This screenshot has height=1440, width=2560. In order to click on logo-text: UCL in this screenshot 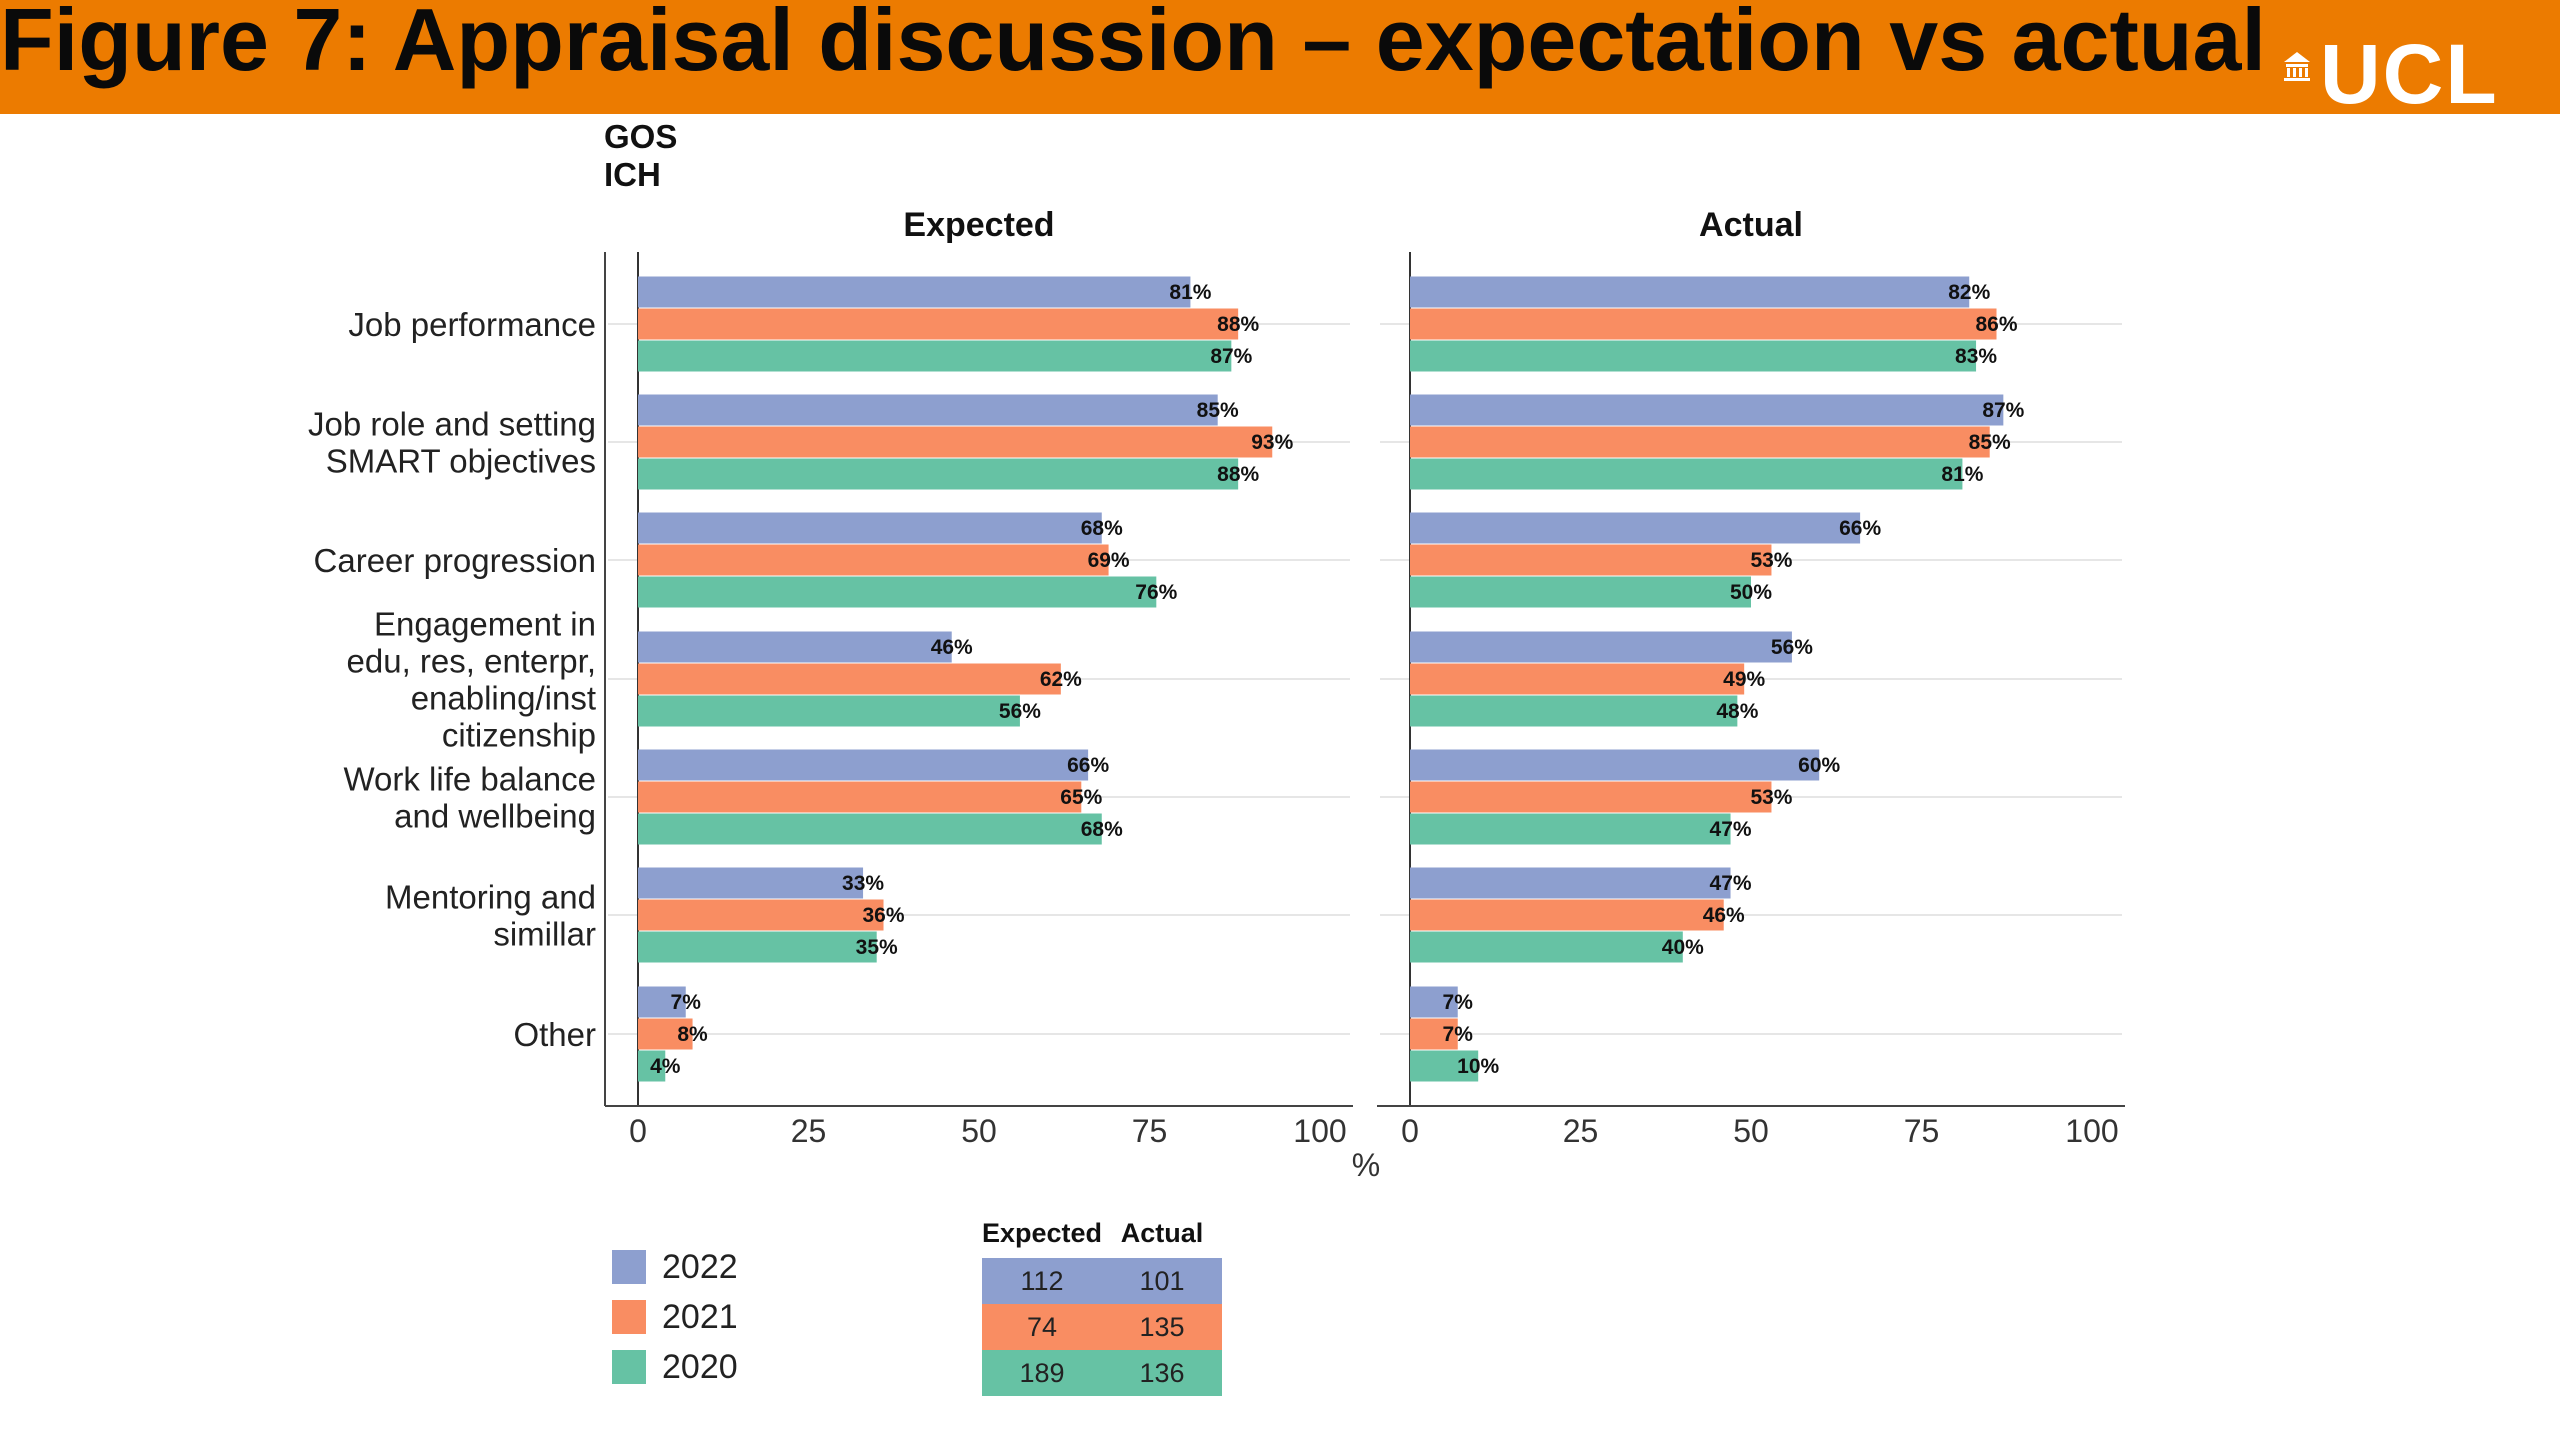, I will do `click(2409, 74)`.